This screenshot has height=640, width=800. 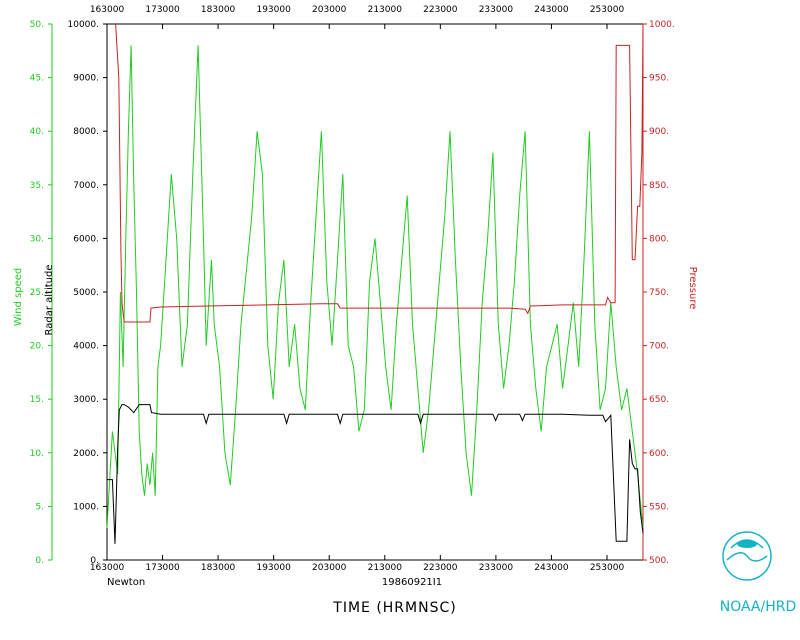 What do you see at coordinates (412, 582) in the screenshot?
I see `footer-center-label: 19860921I1` at bounding box center [412, 582].